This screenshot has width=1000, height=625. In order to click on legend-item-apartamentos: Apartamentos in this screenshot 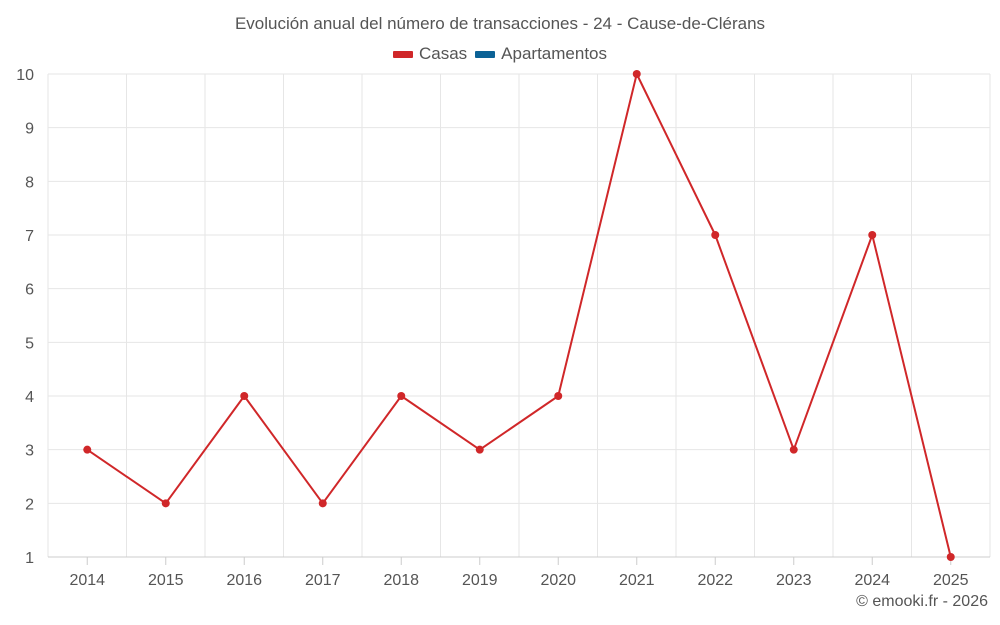, I will do `click(541, 54)`.